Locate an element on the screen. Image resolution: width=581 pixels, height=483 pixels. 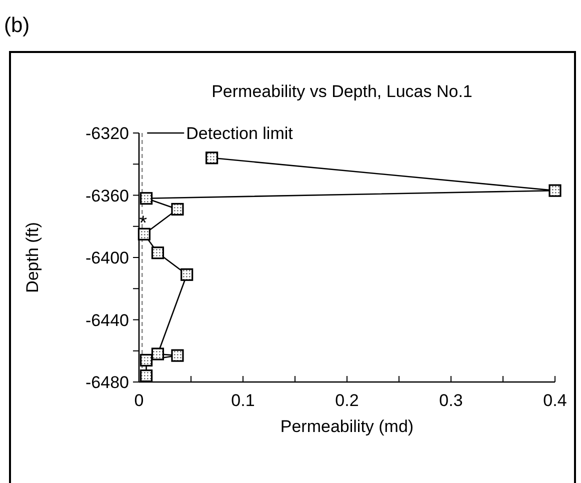
y-tick-label: -6320 is located at coordinates (107, 133).